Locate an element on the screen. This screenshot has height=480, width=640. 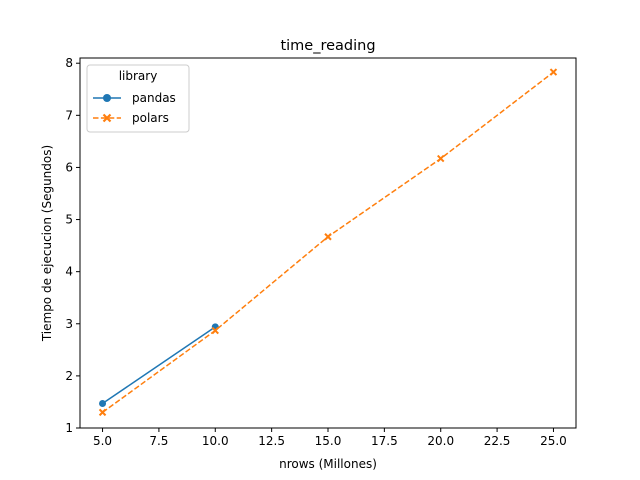
y-axis-ticks: 1 2 3 4 5 6 7 8 is located at coordinates (72, 245).